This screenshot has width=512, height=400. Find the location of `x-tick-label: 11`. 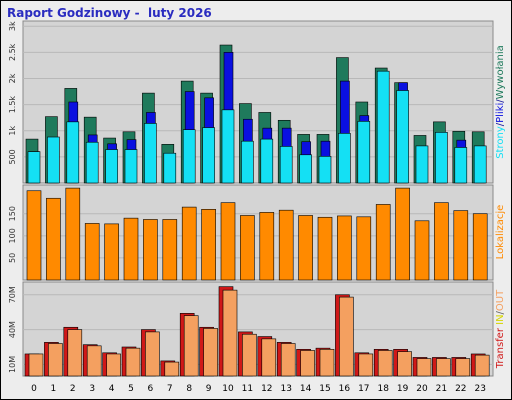

x-tick-label: 11 is located at coordinates (247, 389).